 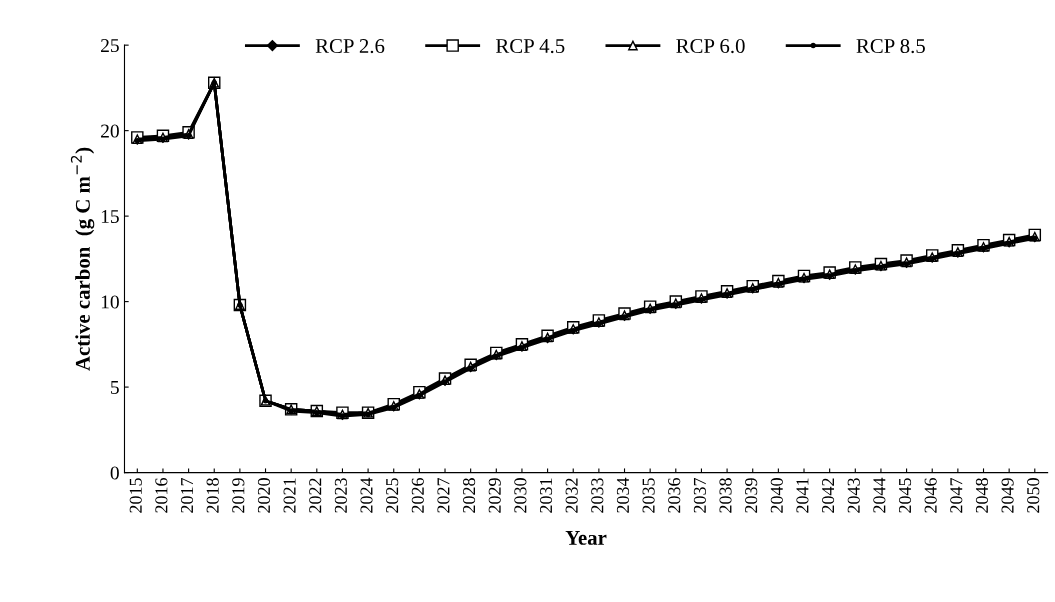 What do you see at coordinates (187, 495) in the screenshot?
I see `x-tick-label: 2017` at bounding box center [187, 495].